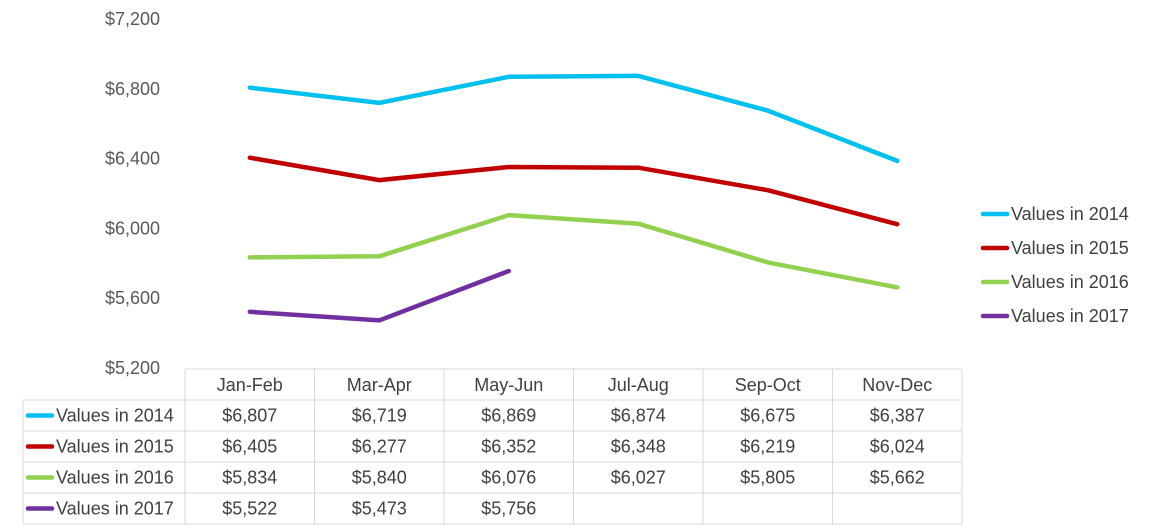 The image size is (1150, 531). What do you see at coordinates (1070, 248) in the screenshot?
I see `legend-label: Values in 2015` at bounding box center [1070, 248].